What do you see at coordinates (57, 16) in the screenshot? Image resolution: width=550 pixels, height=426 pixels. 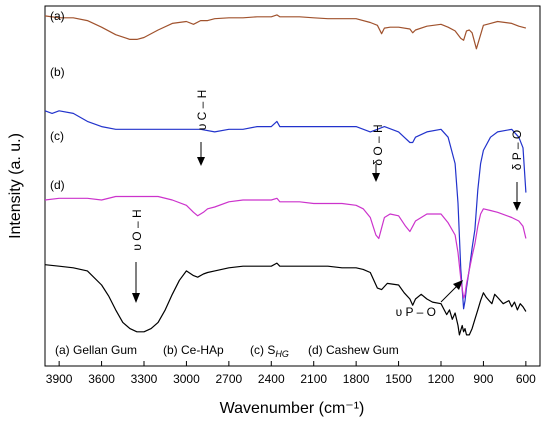 I see `panel-label-a: (a)` at bounding box center [57, 16].